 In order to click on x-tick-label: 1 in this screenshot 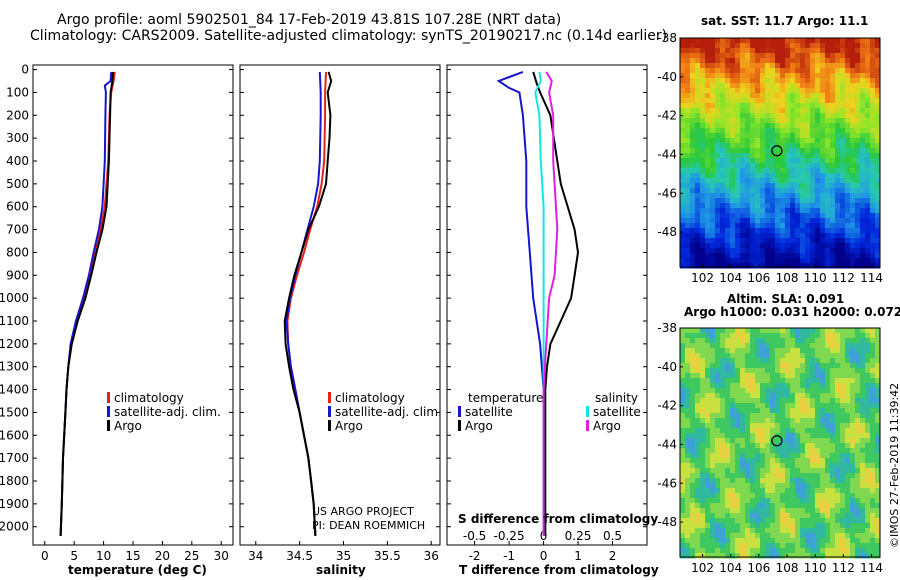, I will do `click(578, 556)`.